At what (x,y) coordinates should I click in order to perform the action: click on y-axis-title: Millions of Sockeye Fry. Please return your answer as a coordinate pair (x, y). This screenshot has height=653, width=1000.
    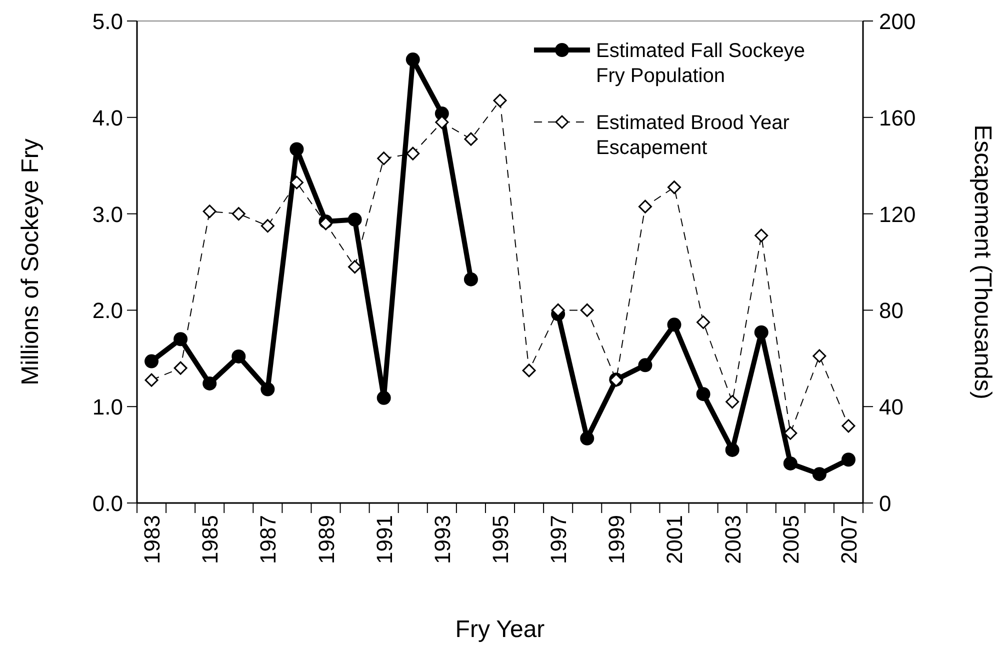
    Looking at the image, I should click on (30, 262).